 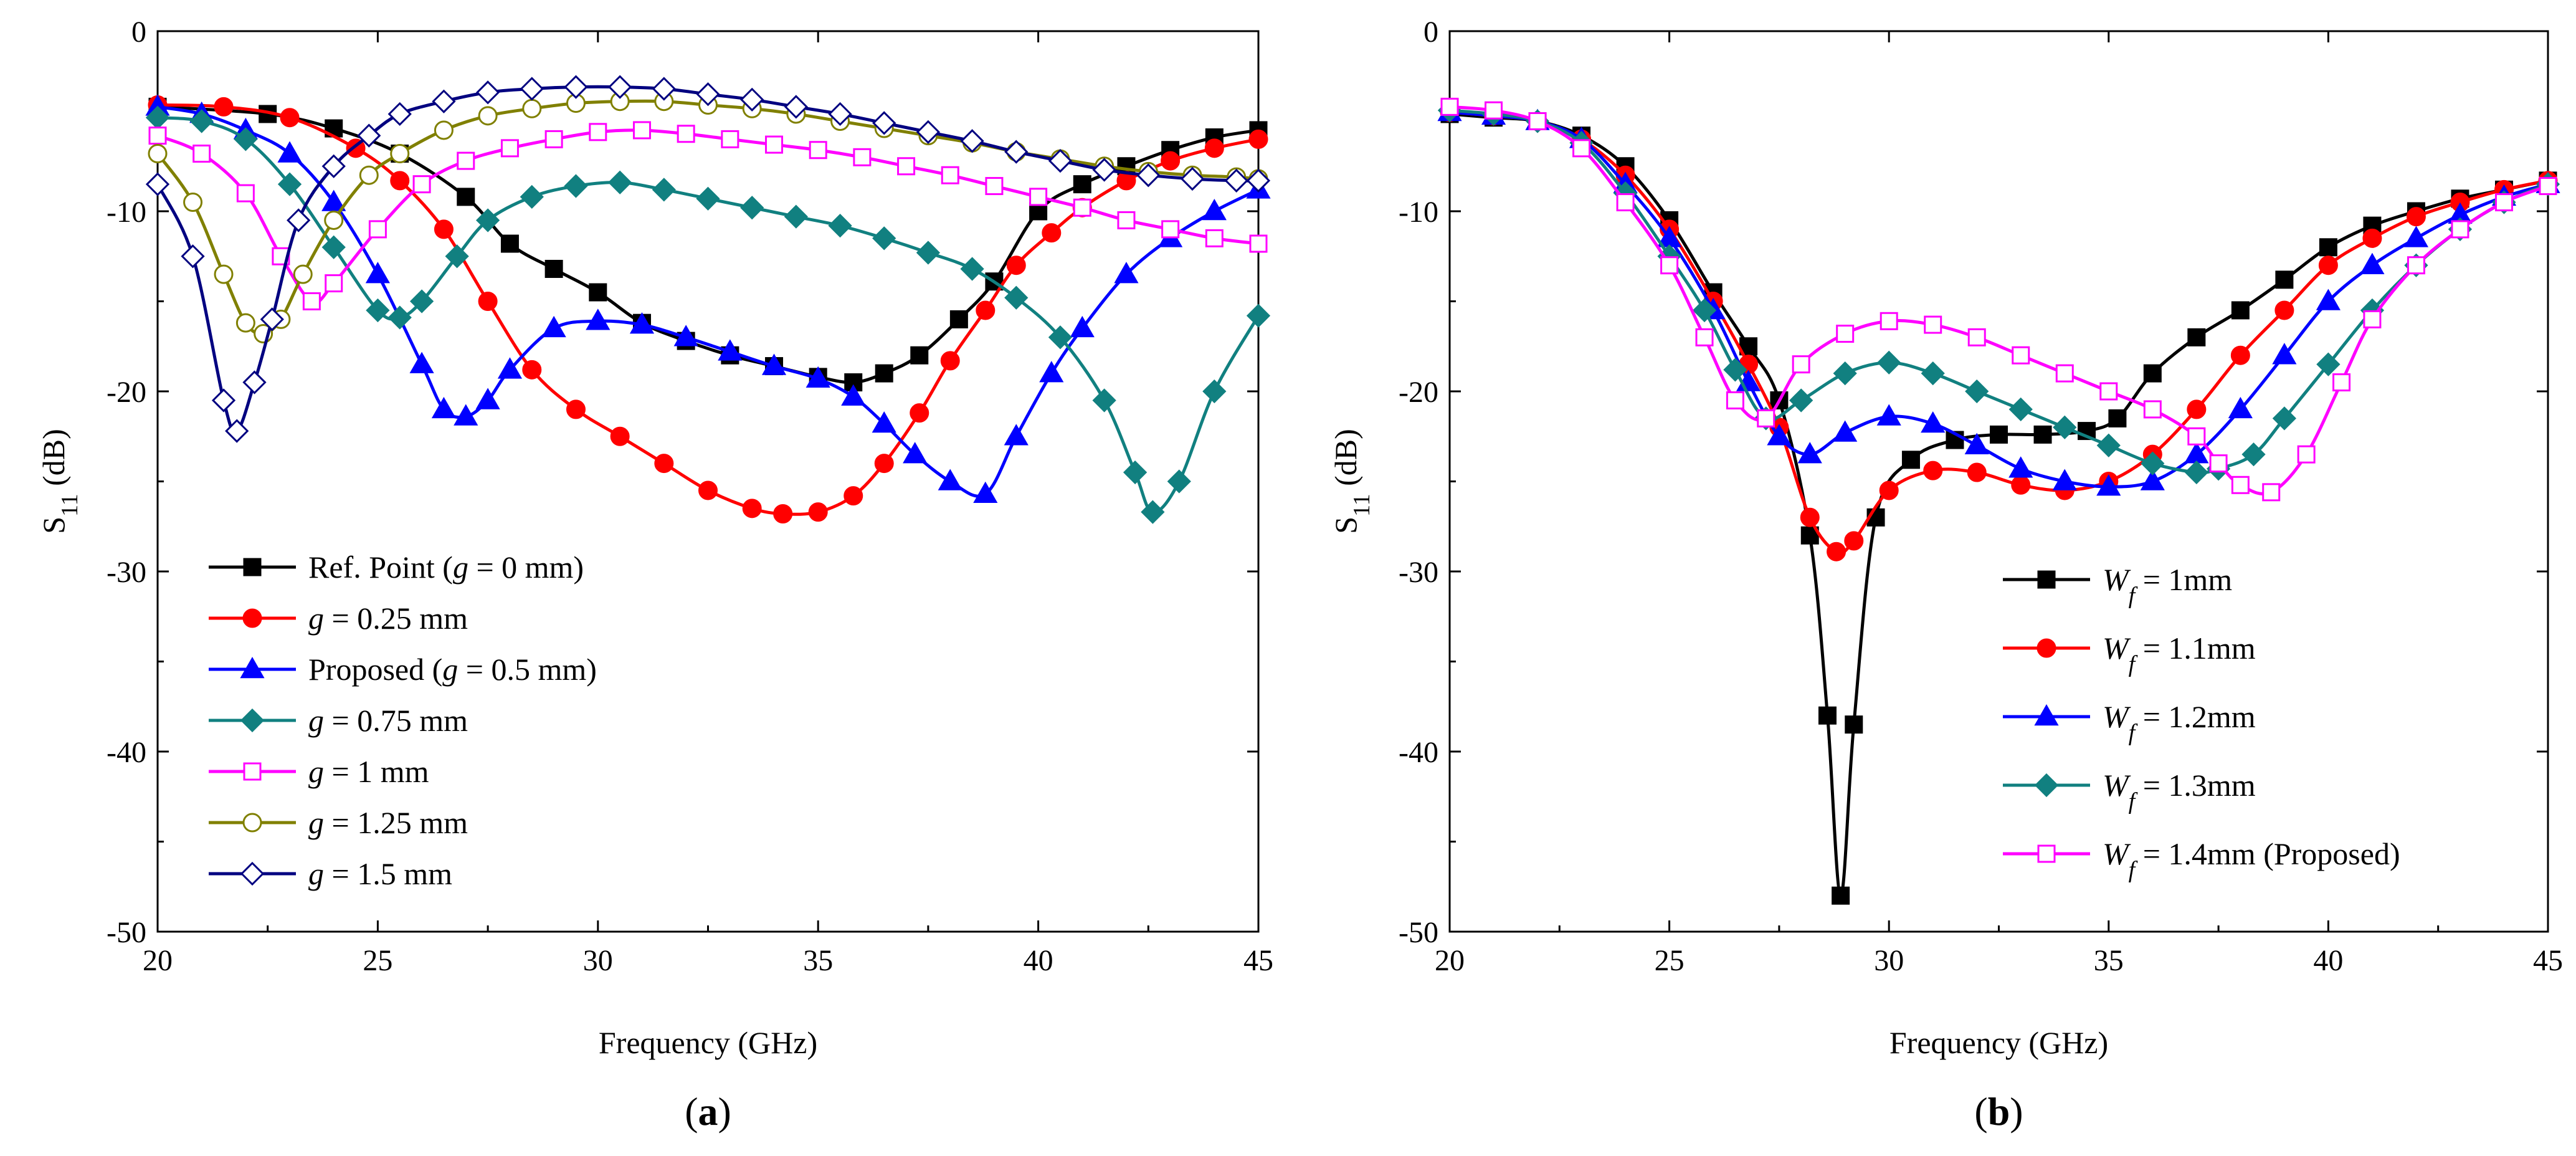 I want to click on legend-item: Ref. Point (g = 0 mm), so click(x=397, y=567).